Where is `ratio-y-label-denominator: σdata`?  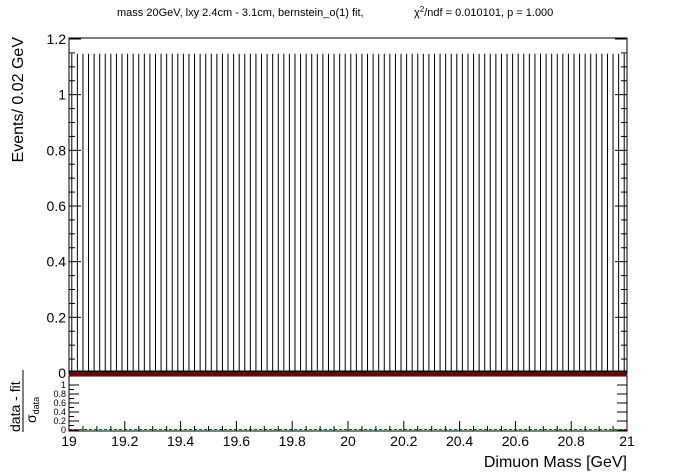 ratio-y-label-denominator: σdata is located at coordinates (32, 410).